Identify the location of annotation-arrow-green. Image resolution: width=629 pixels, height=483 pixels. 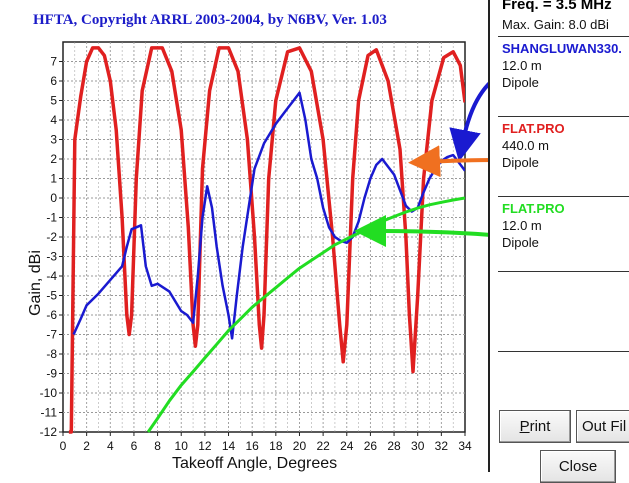
(429, 231).